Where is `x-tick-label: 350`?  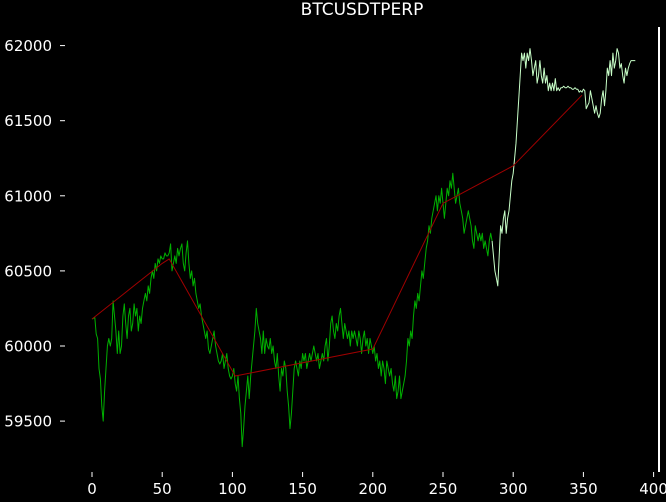 x-tick-label: 350 is located at coordinates (583, 489).